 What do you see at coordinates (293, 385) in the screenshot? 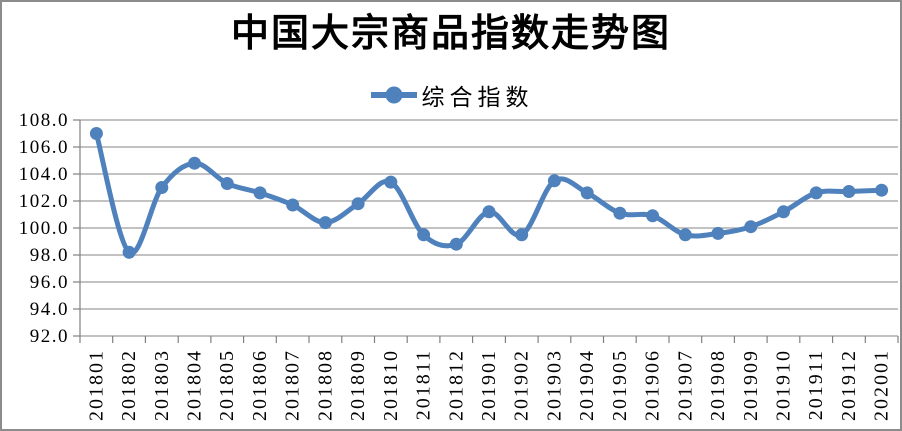
I see `x-tick-label: 201807` at bounding box center [293, 385].